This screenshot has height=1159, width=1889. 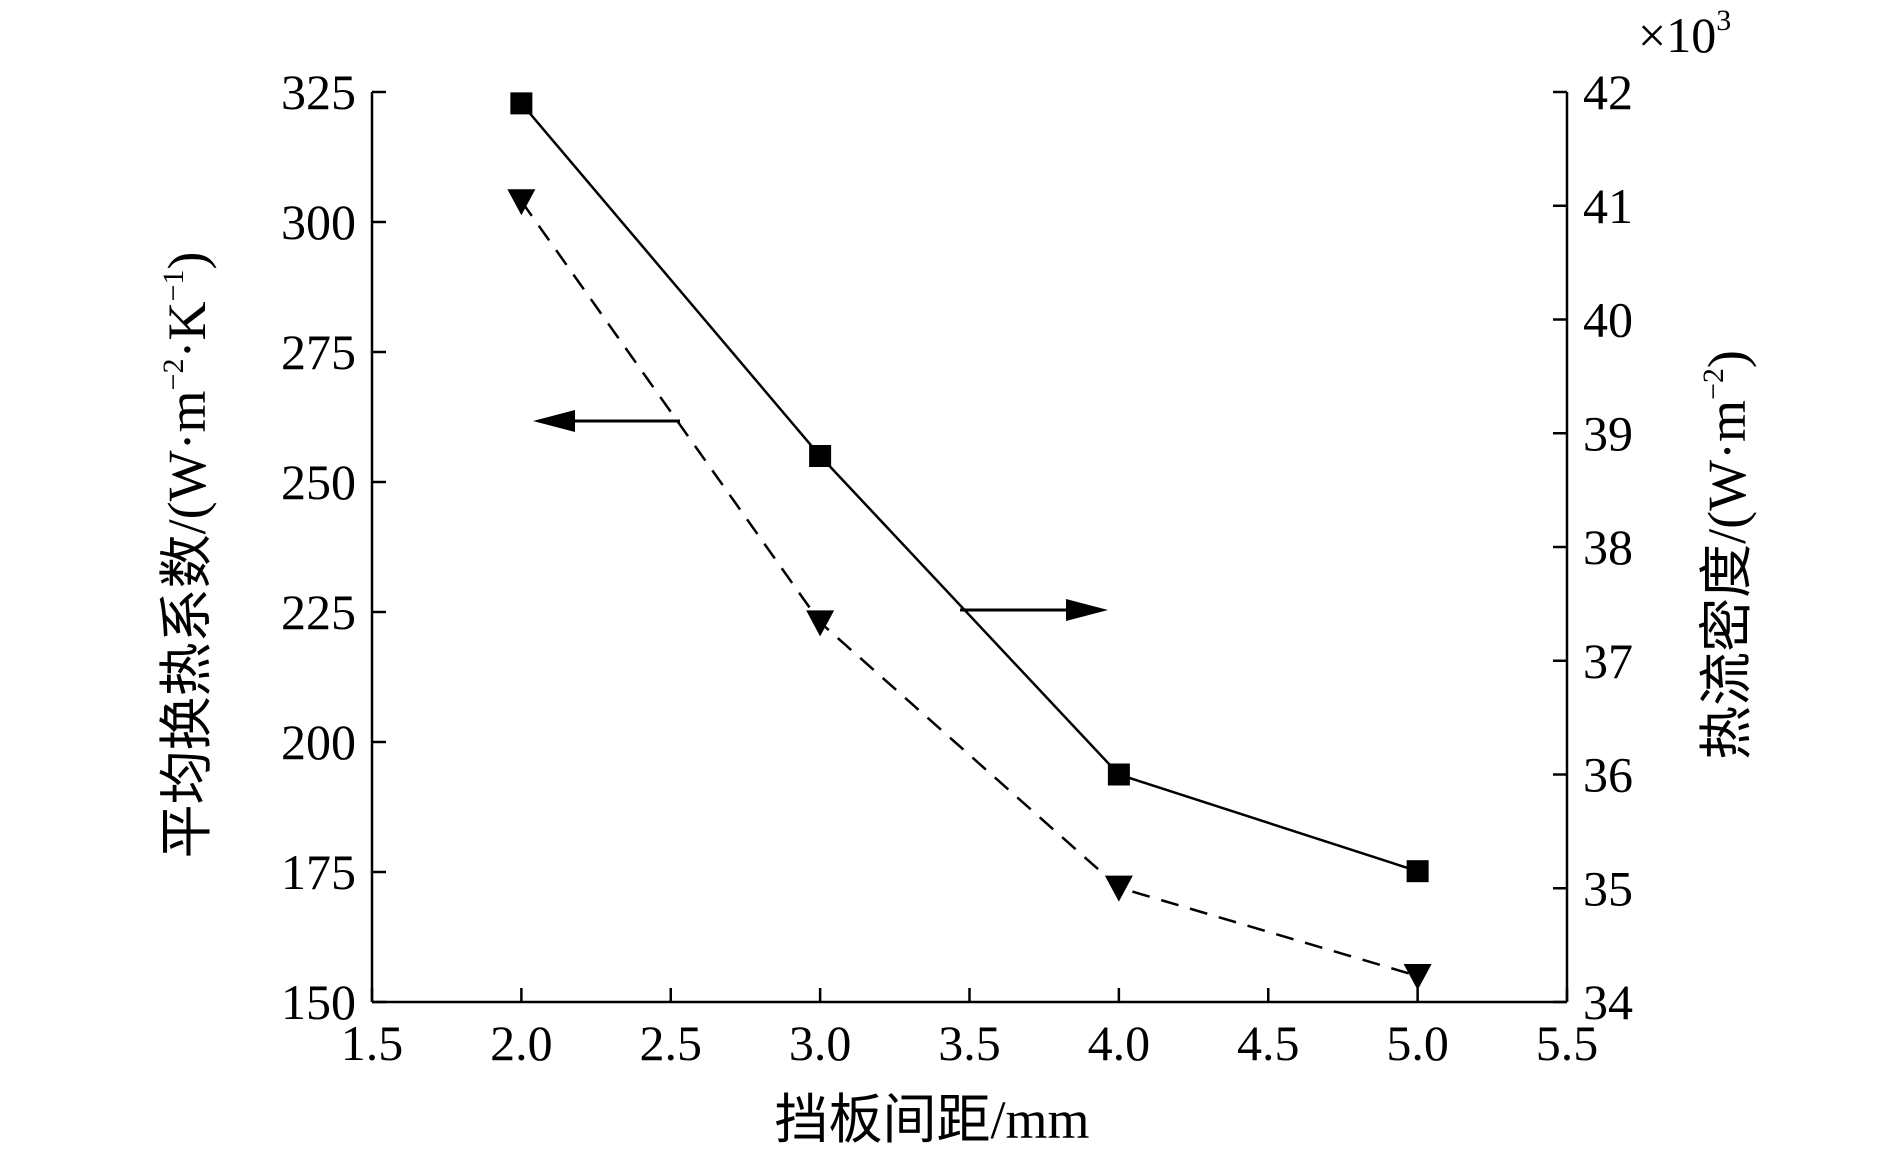 What do you see at coordinates (1608, 320) in the screenshot?
I see `right-y-tick-label: 40` at bounding box center [1608, 320].